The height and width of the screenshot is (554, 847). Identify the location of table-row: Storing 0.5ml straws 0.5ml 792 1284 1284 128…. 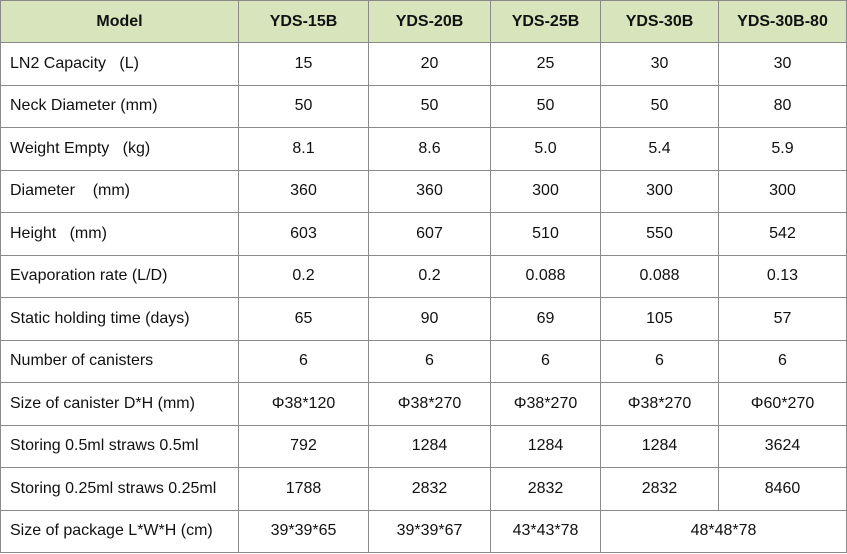
(423, 446).